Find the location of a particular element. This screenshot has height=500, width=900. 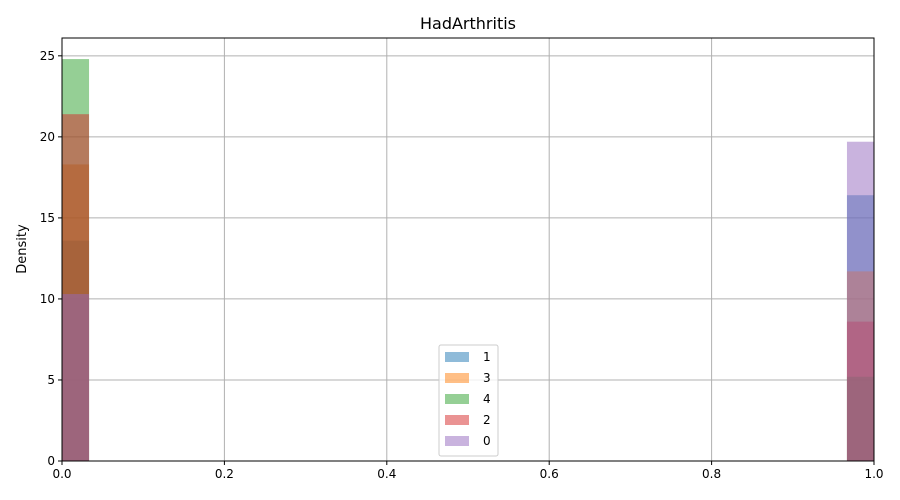

x-tick-label: 0.4 is located at coordinates (386, 474).